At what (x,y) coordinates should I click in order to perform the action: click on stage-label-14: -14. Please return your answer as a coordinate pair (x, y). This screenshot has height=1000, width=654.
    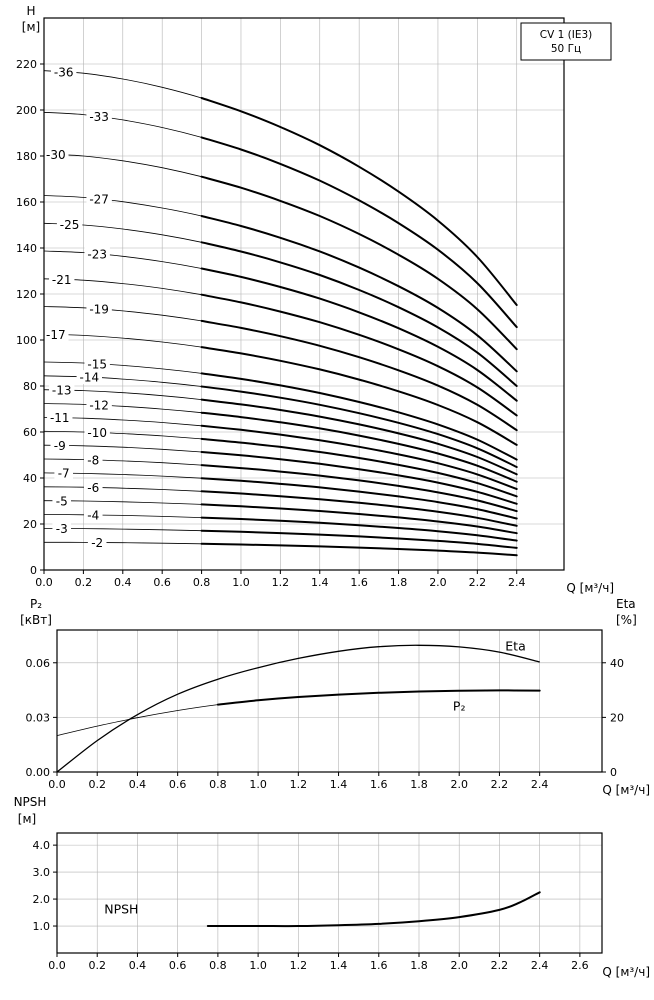
    Looking at the image, I should click on (89, 378).